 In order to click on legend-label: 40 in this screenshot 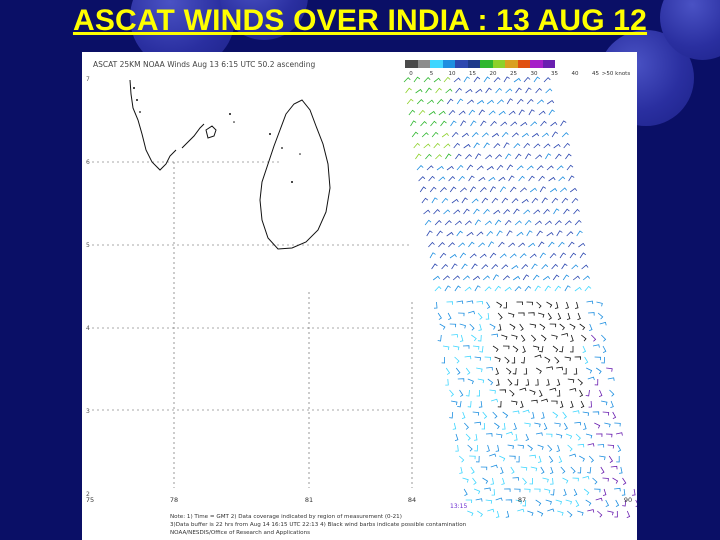, I will do `click(575, 74)`.